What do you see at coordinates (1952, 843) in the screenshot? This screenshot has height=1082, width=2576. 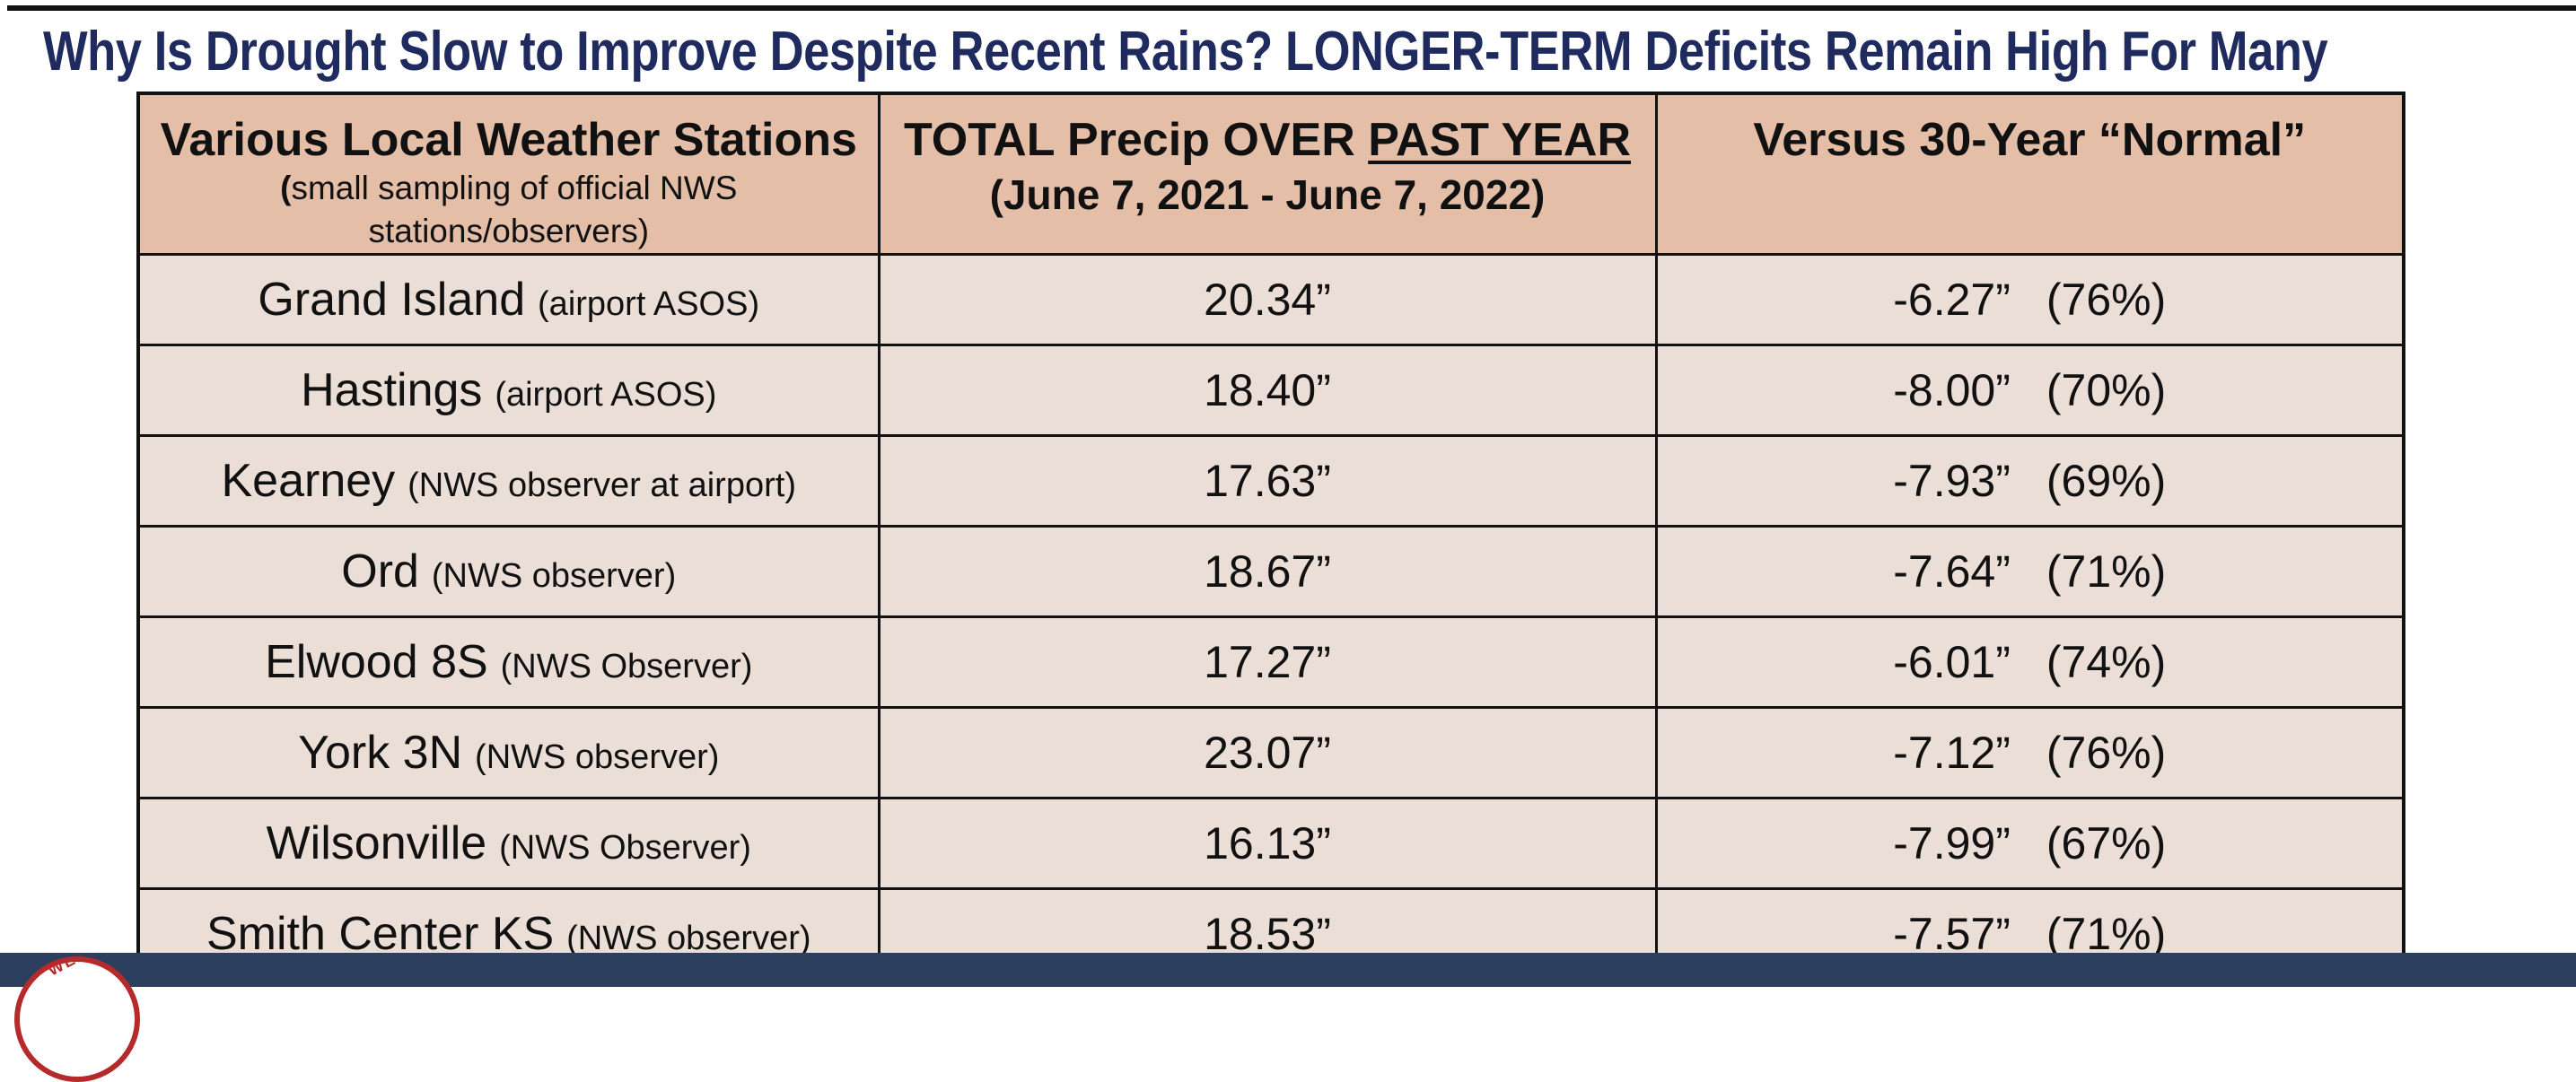 I see `departure-value: -7.99”` at bounding box center [1952, 843].